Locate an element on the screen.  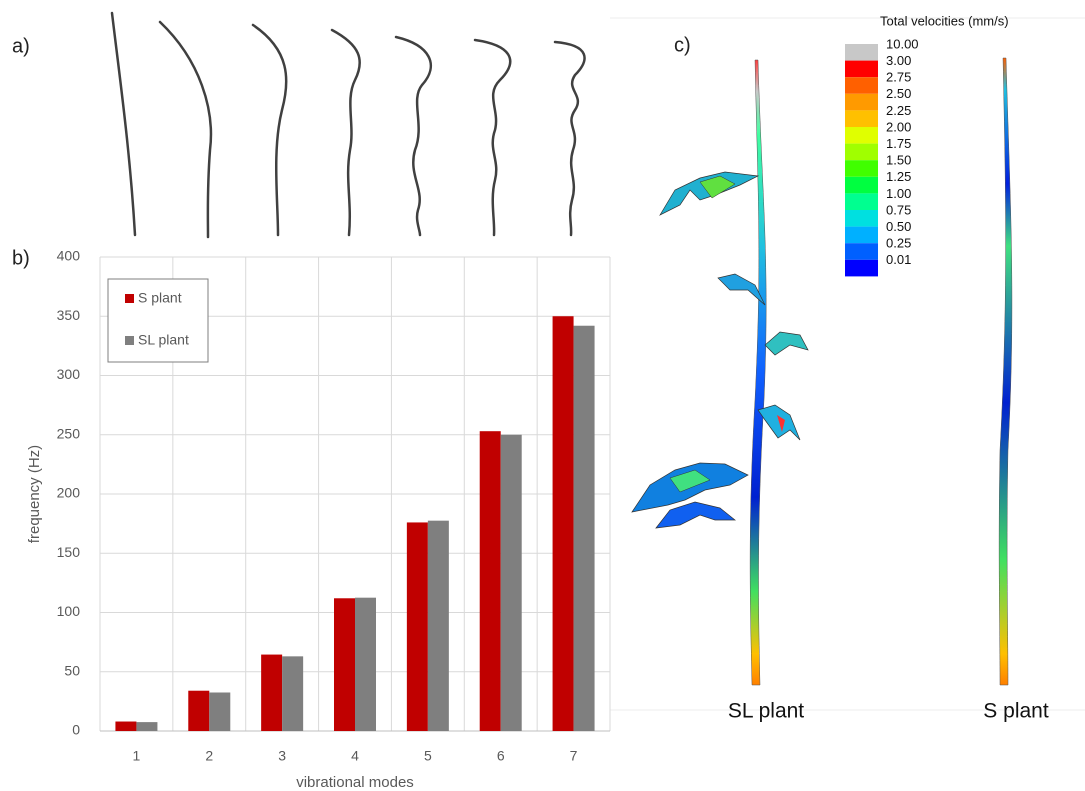
colorbar-label: 1.00 is located at coordinates (898, 193).